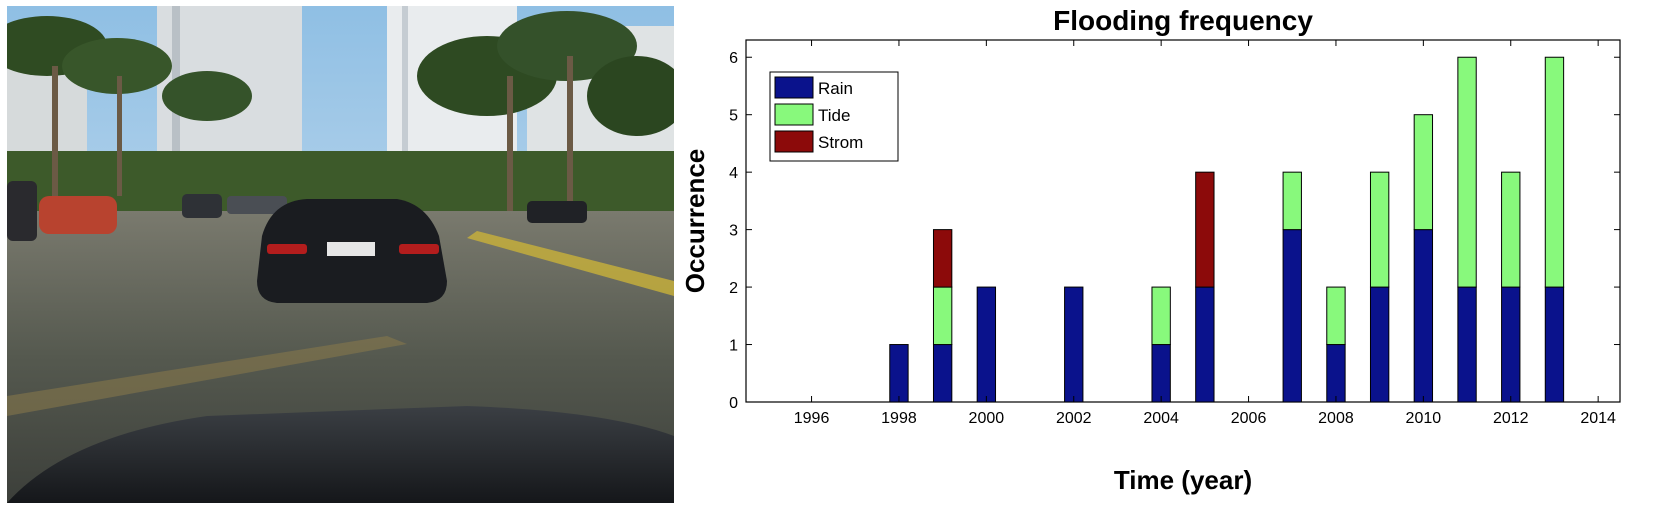 This screenshot has width=1672, height=510. Describe the element at coordinates (340, 454) in the screenshot. I see `car-hood-foreground` at that location.